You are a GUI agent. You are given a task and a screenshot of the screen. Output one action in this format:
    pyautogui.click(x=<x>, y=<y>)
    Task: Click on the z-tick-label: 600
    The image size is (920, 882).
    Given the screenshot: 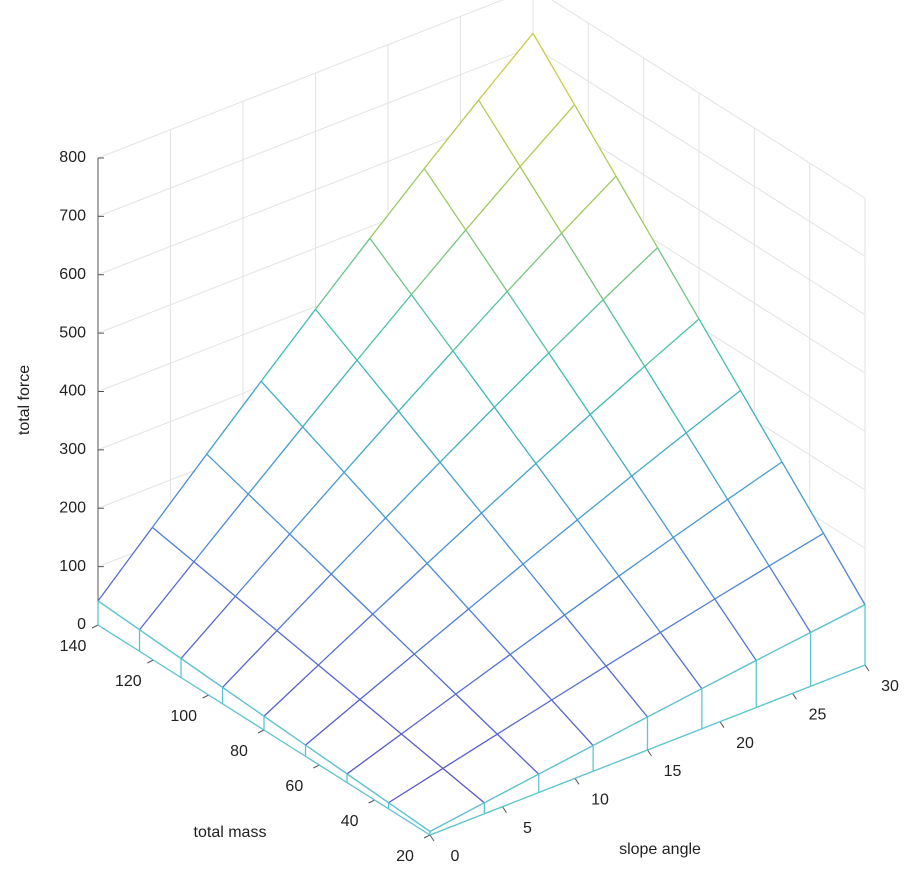 What is the action you would take?
    pyautogui.click(x=72, y=274)
    